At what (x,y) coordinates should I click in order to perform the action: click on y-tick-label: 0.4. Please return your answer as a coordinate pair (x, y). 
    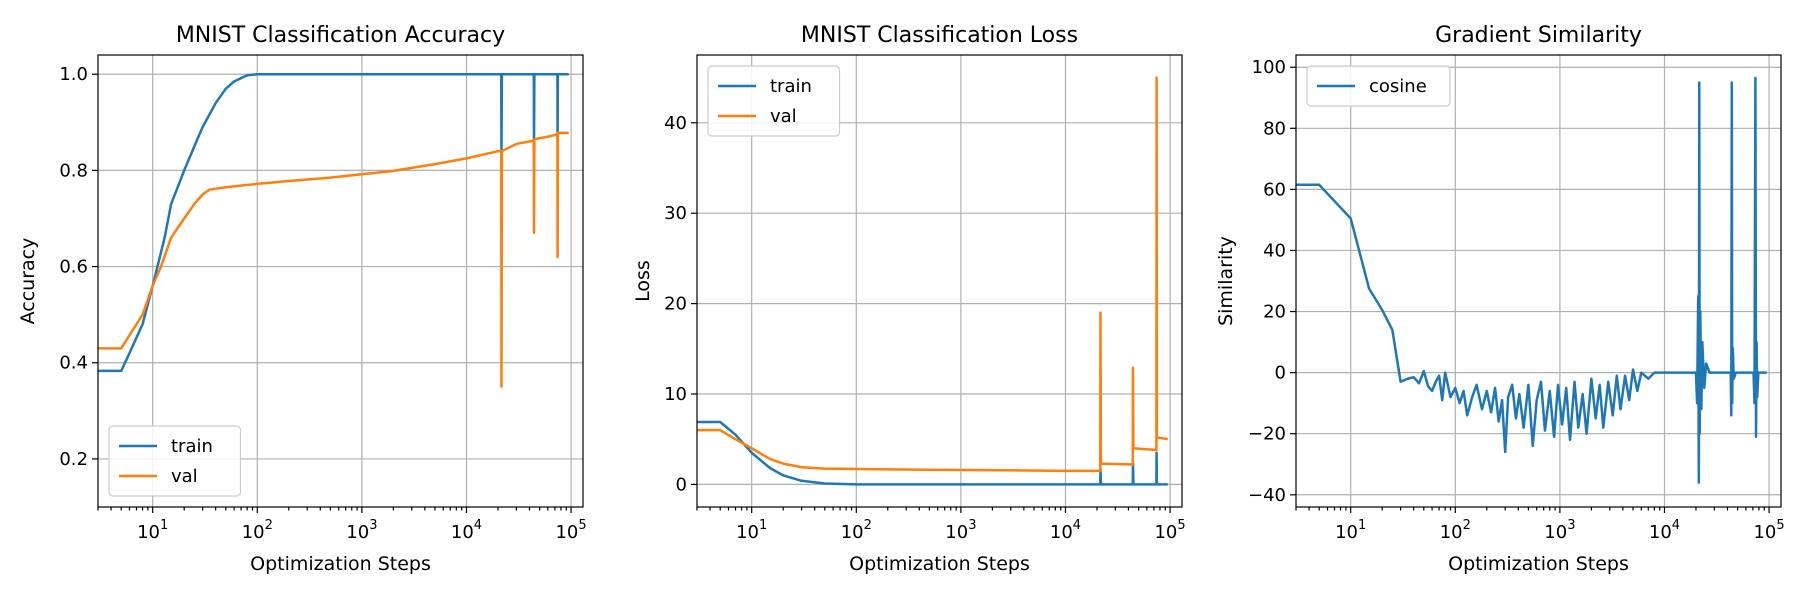
    Looking at the image, I should click on (73, 363).